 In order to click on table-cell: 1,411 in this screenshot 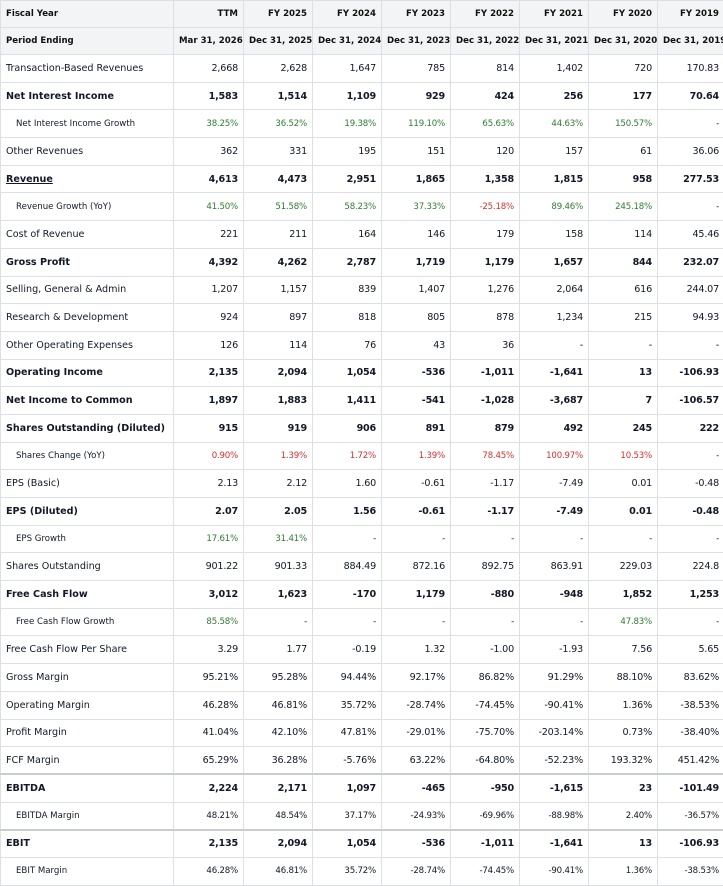, I will do `click(347, 401)`.